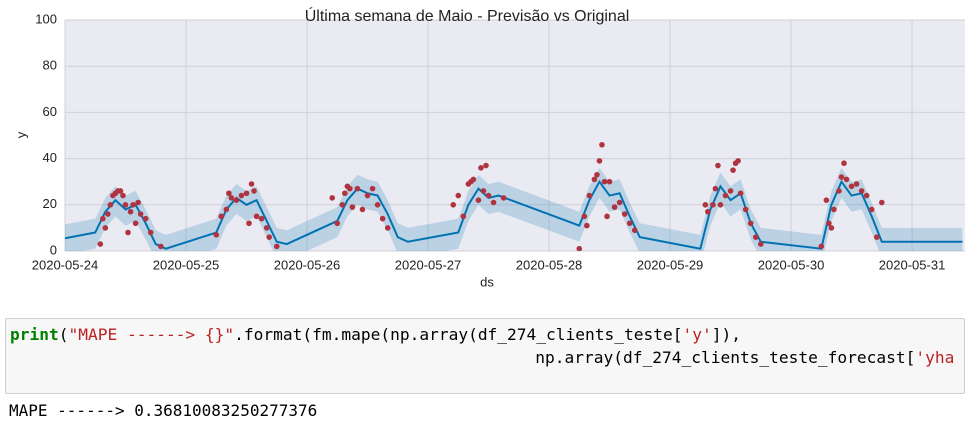 This screenshot has height=430, width=980. Describe the element at coordinates (912, 264) in the screenshot. I see `x-tick-label: 2020-05-31` at that location.